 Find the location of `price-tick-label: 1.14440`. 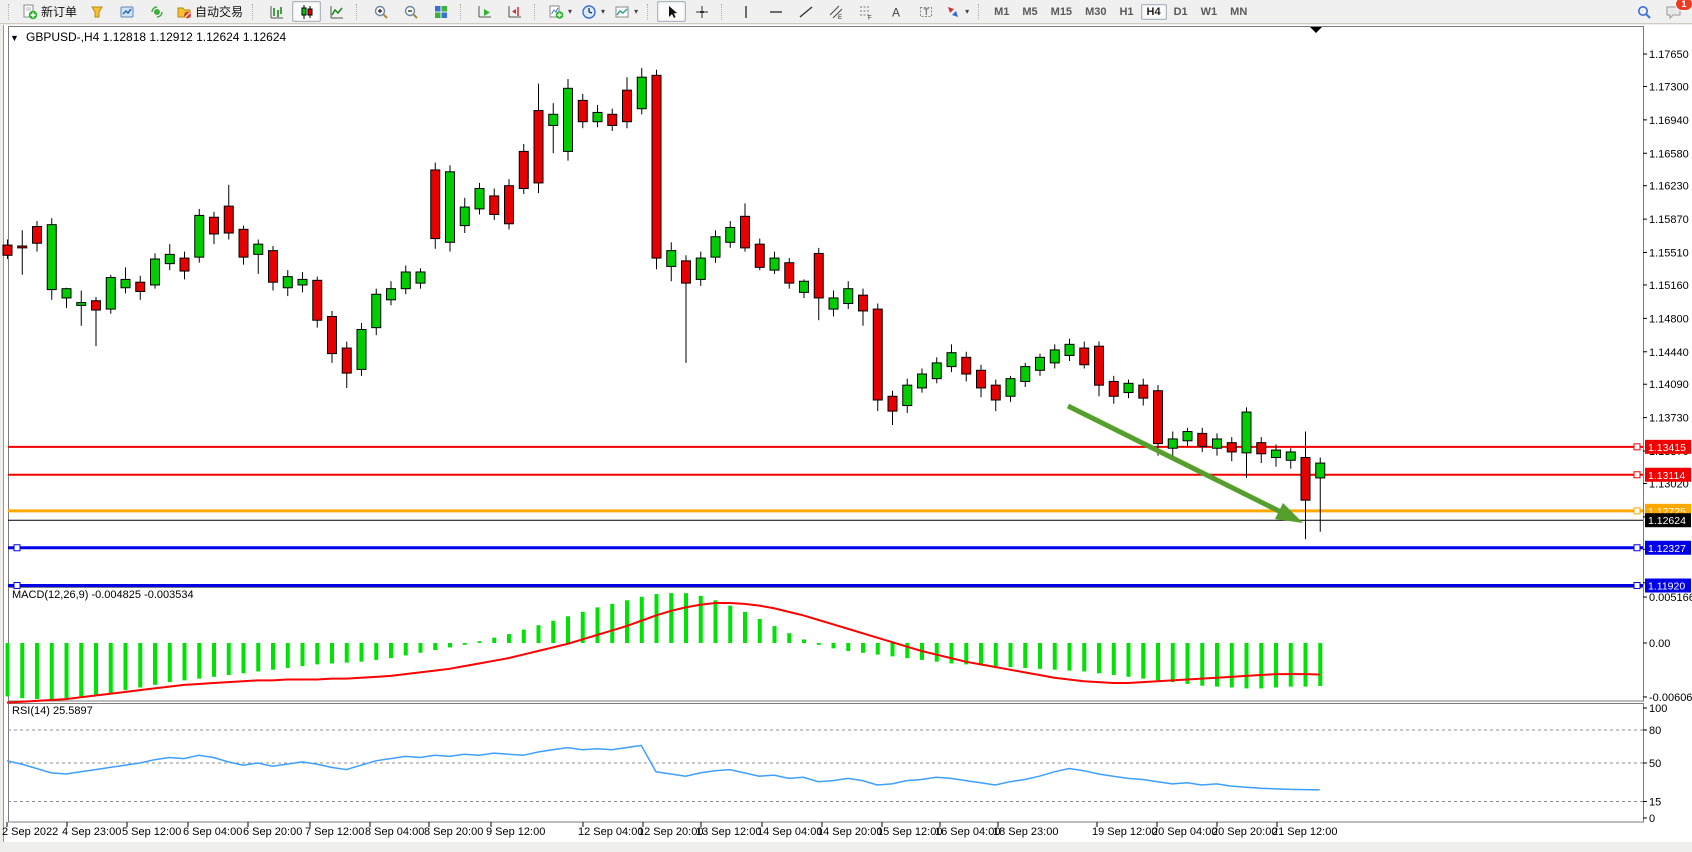

price-tick-label: 1.14440 is located at coordinates (1669, 353).